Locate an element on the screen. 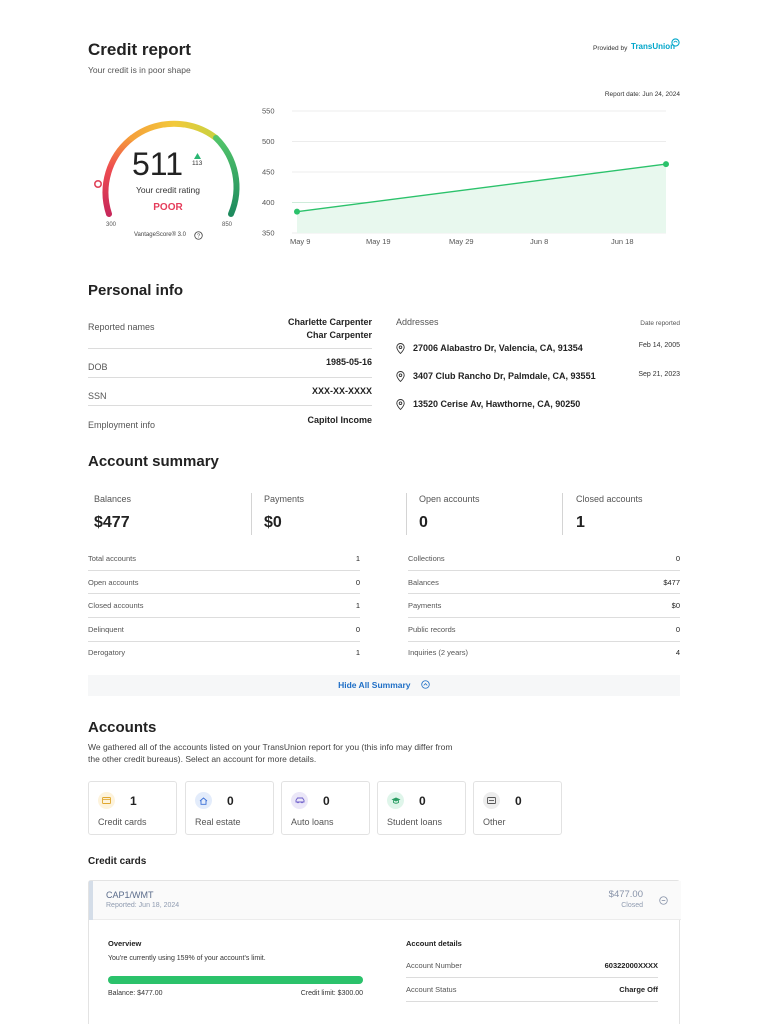 The height and width of the screenshot is (1024, 768). credit-rating-value: POOR is located at coordinates (168, 207).